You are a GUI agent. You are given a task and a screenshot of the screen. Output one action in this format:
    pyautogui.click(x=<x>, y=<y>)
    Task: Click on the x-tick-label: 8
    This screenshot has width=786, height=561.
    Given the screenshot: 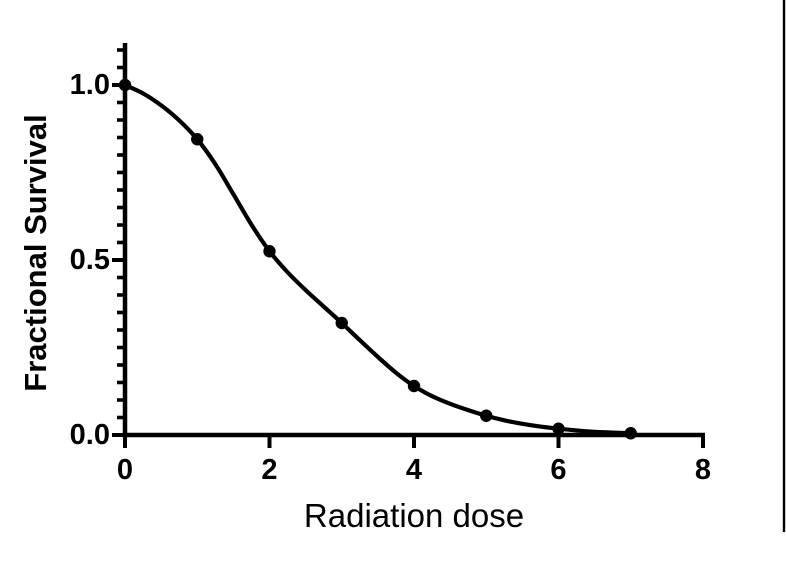 What is the action you would take?
    pyautogui.click(x=703, y=470)
    